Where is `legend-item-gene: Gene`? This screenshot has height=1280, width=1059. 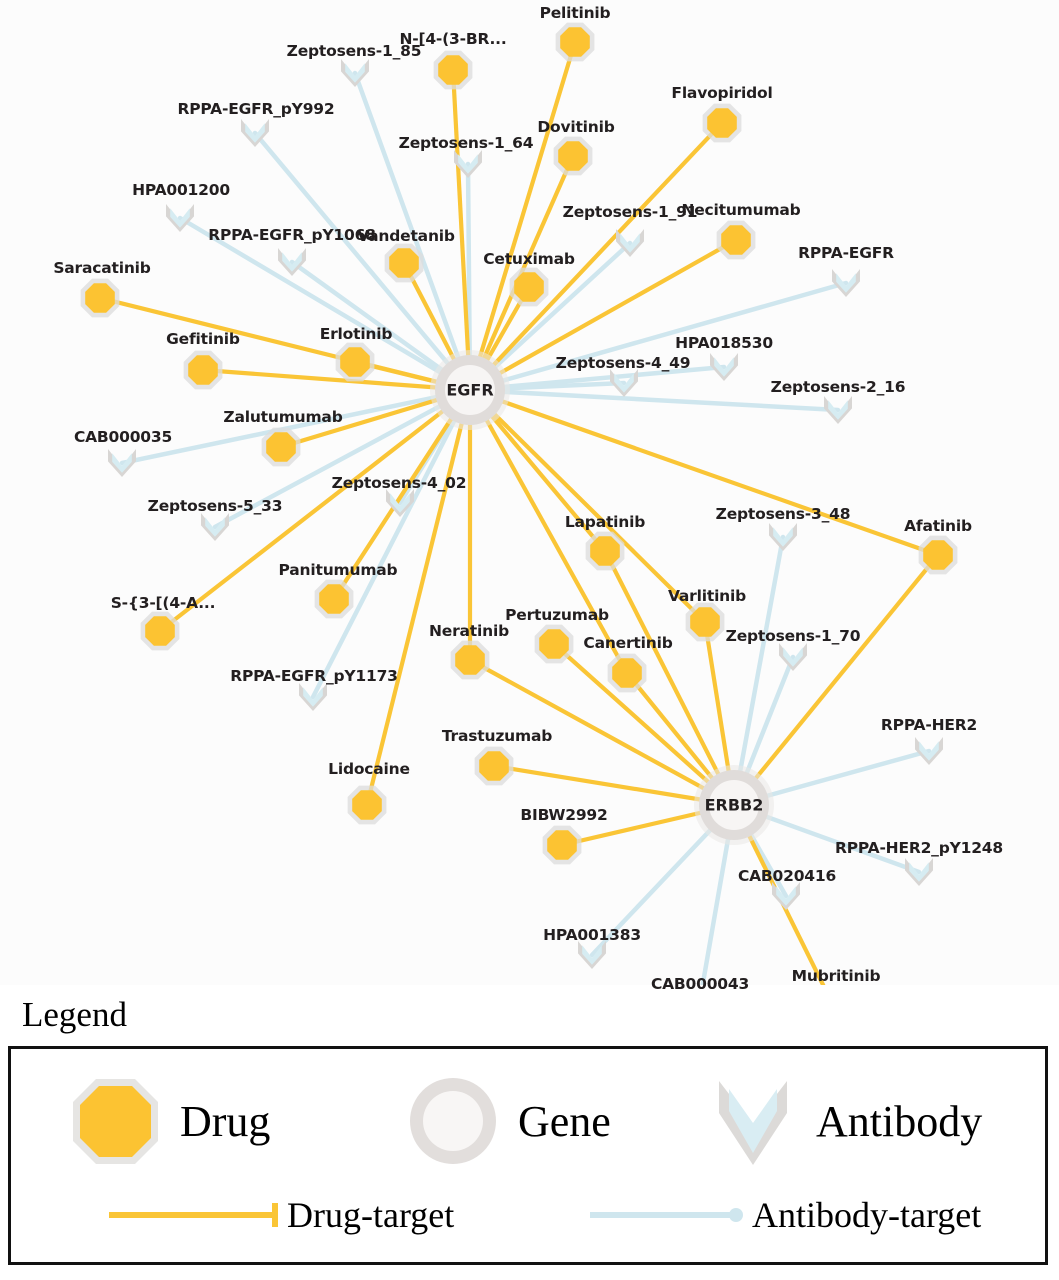
legend-item-gene: Gene is located at coordinates (506, 1121).